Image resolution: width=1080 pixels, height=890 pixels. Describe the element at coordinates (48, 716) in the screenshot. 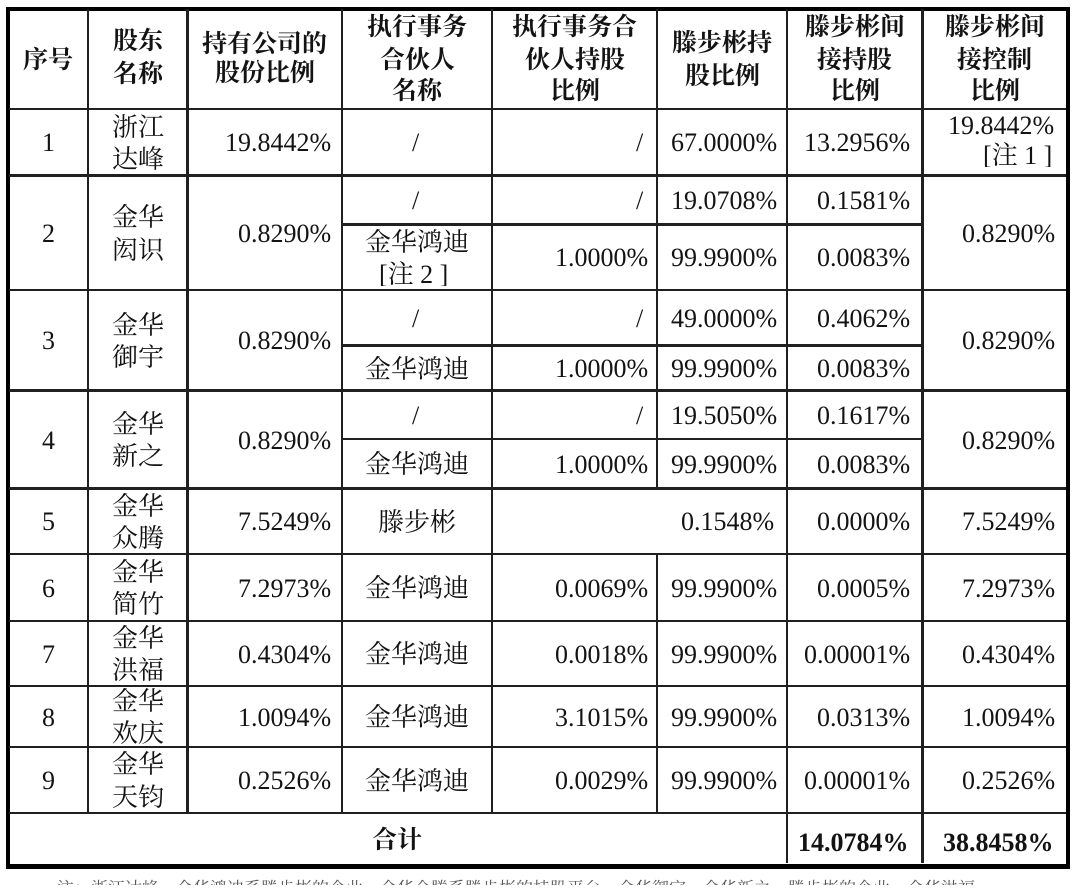

I see `svg-text: 8` at that location.